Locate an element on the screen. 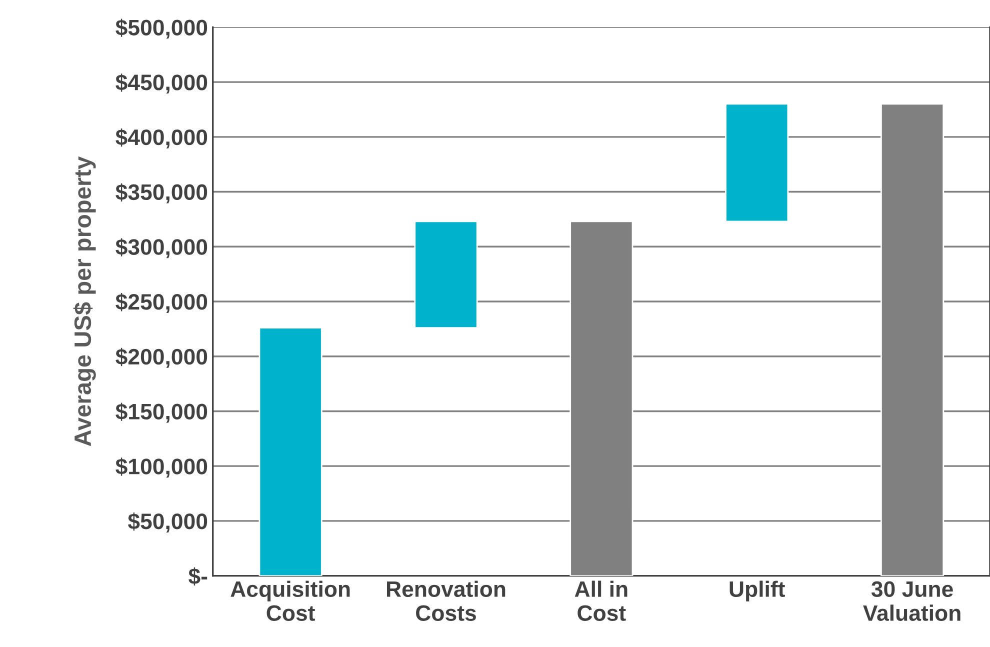 The height and width of the screenshot is (647, 990). y-tick-label: $- is located at coordinates (198, 576).